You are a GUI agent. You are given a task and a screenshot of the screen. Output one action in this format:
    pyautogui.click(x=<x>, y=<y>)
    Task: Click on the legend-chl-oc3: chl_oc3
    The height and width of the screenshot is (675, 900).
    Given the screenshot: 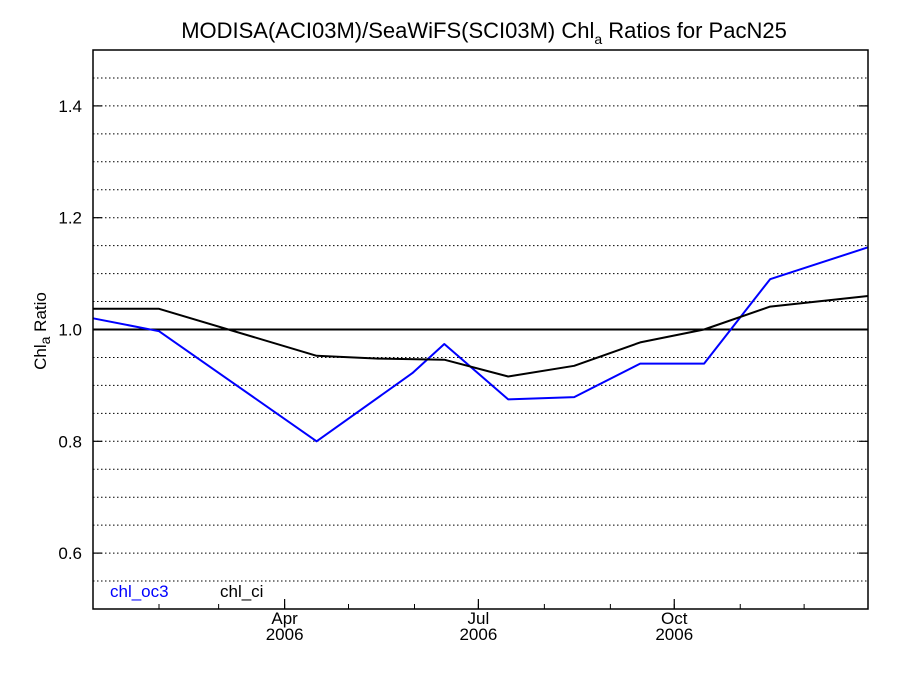 What is the action you would take?
    pyautogui.click(x=139, y=591)
    